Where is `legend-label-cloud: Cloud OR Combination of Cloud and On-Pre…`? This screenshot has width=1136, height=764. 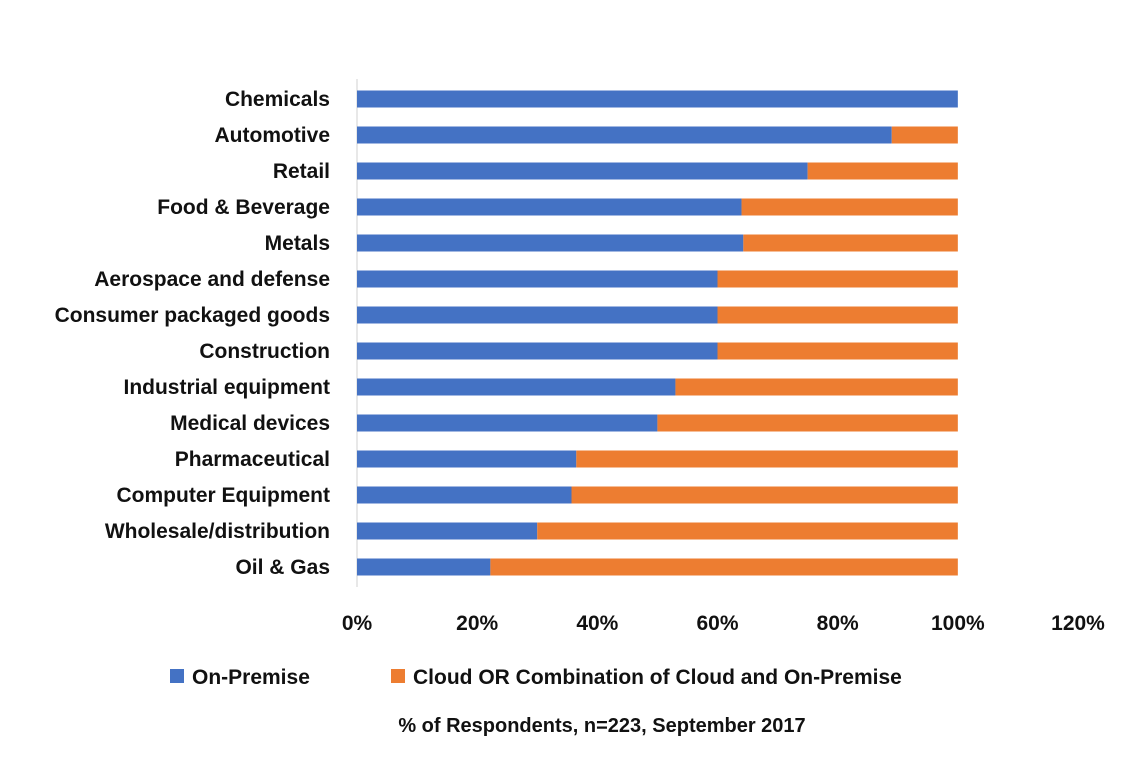
legend-label-cloud: Cloud OR Combination of Cloud and On-Pre… is located at coordinates (657, 677).